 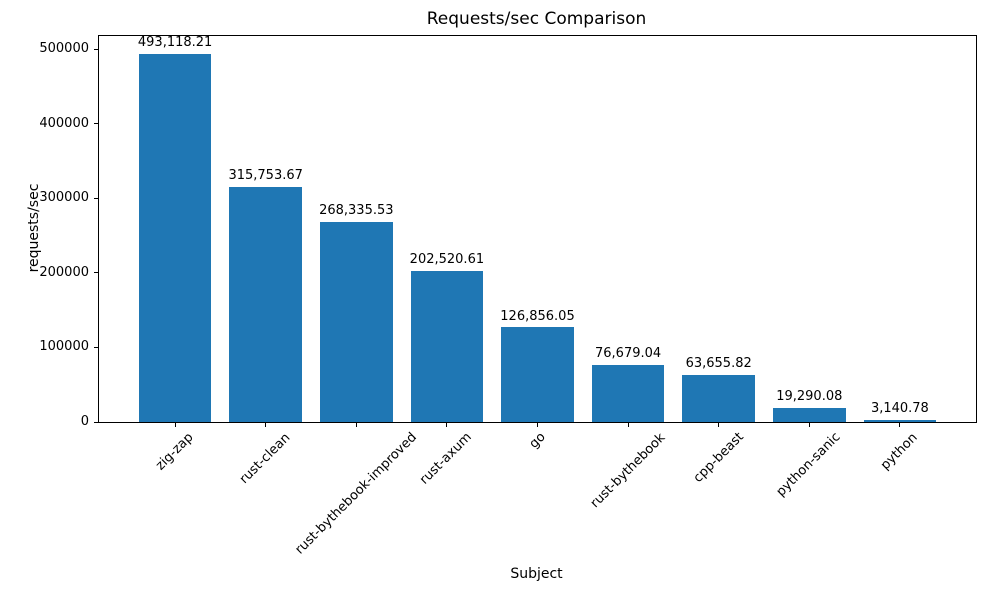 I want to click on x-tick-label: python, so click(x=900, y=451).